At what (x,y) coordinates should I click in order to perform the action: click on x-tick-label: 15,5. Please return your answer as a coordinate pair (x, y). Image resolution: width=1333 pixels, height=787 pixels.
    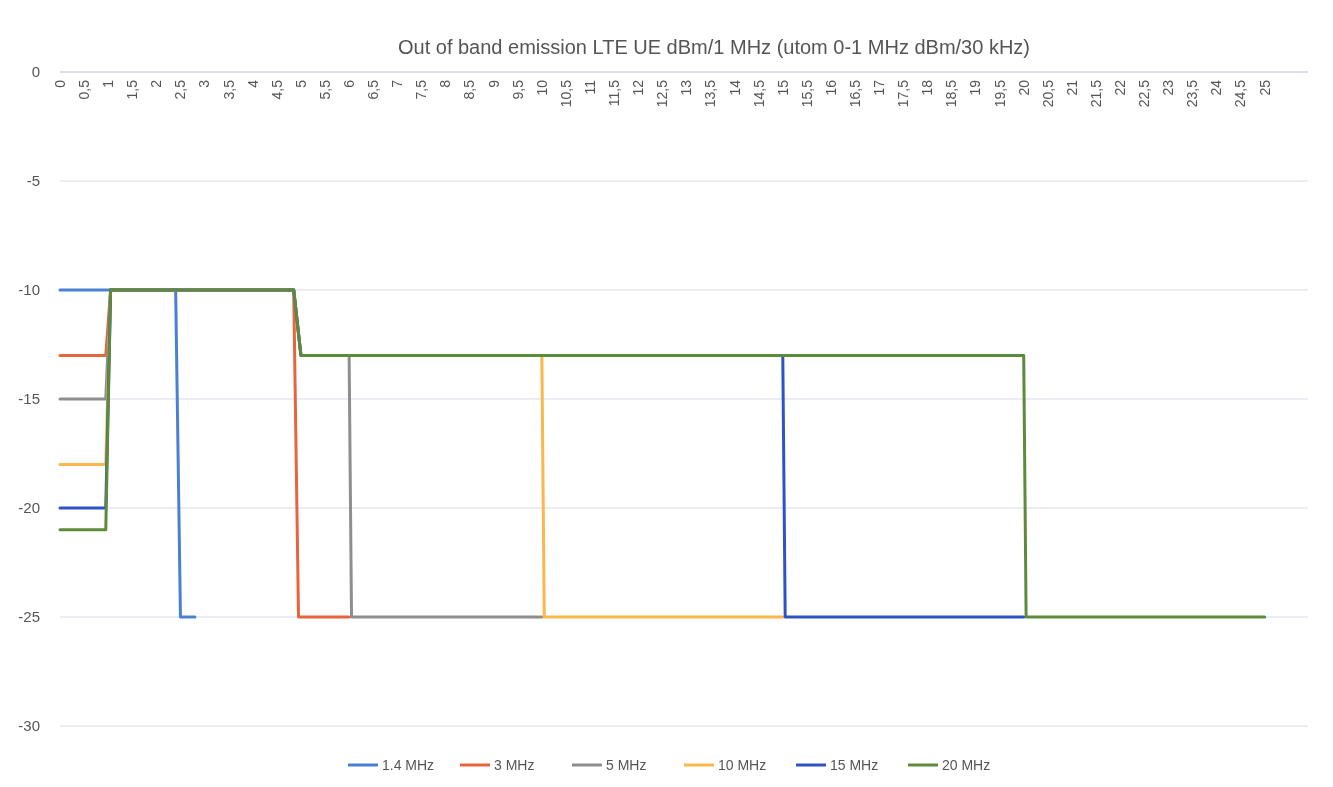
    Looking at the image, I should click on (806, 93).